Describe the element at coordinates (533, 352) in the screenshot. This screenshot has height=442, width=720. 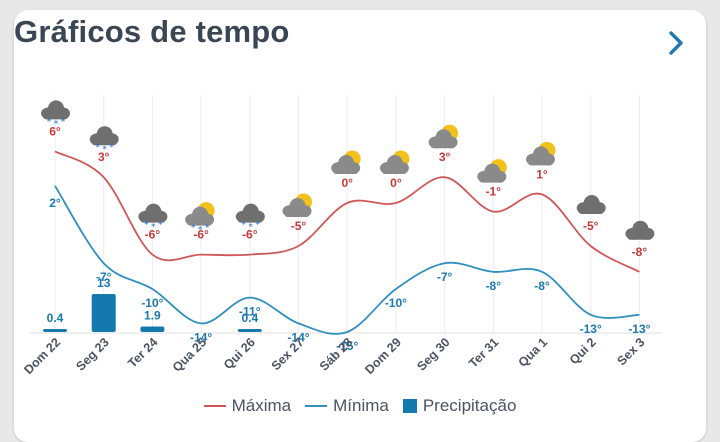
I see `x-tick-label: Qua 1` at that location.